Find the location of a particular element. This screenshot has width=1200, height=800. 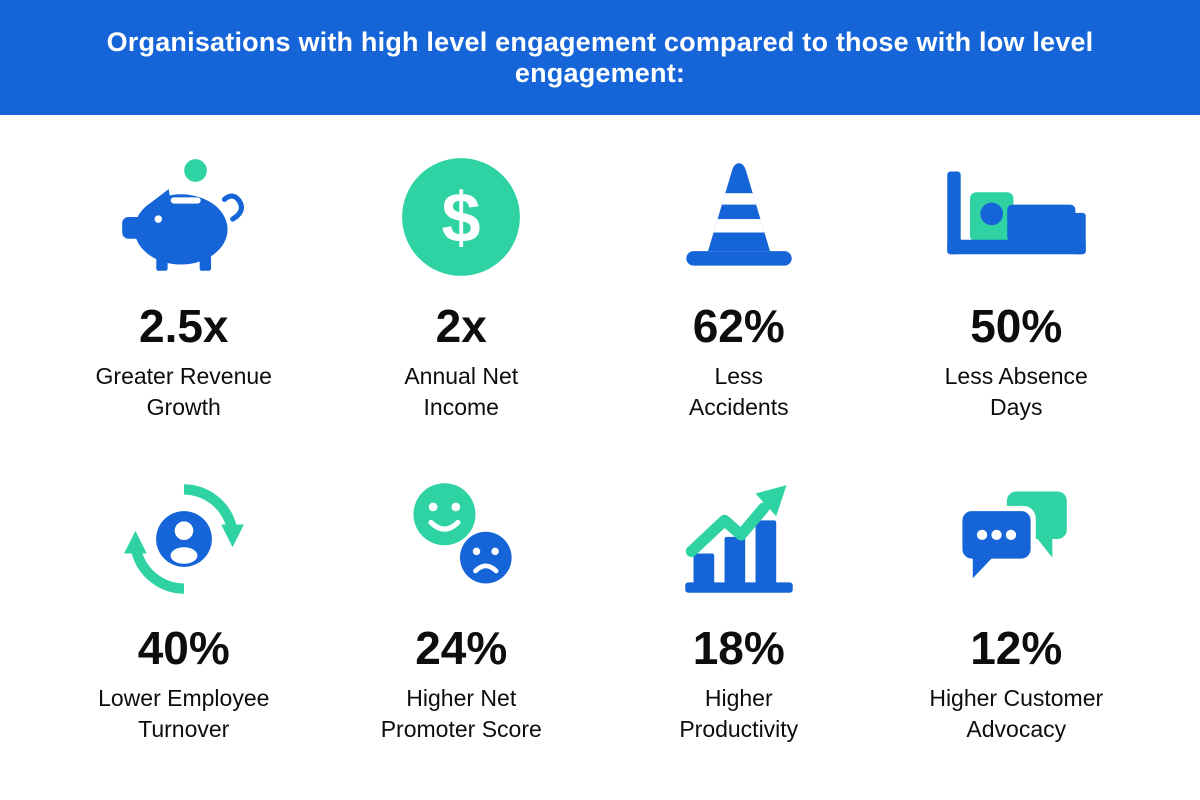

stat-value: 24% is located at coordinates (461, 648).